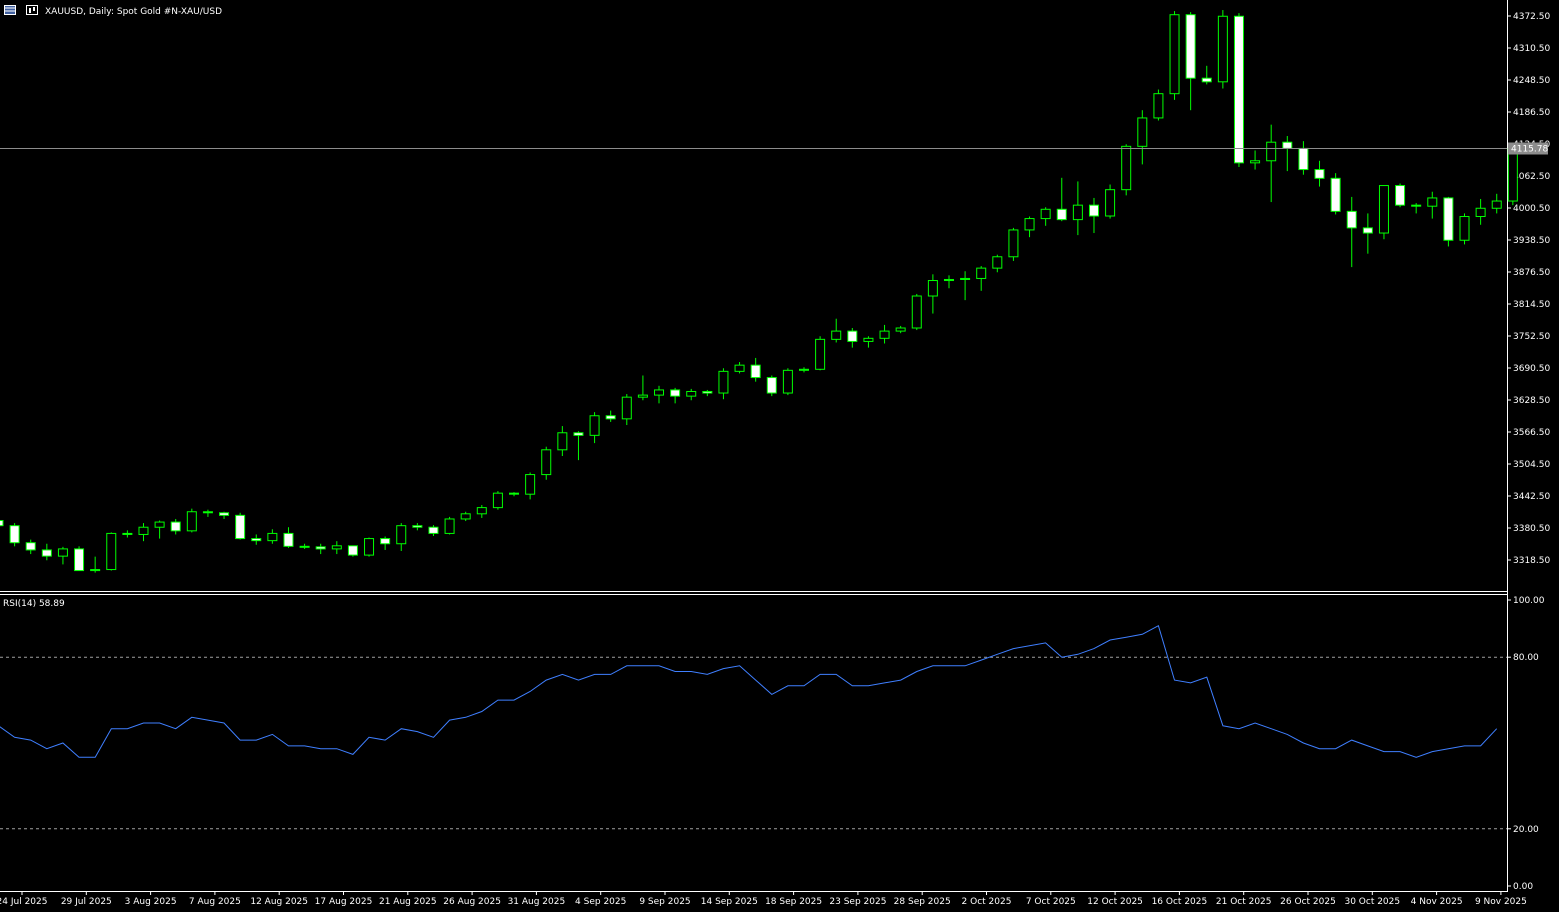  Describe the element at coordinates (1523, 887) in the screenshot. I see `rsi-tick-label: 0.00` at that location.